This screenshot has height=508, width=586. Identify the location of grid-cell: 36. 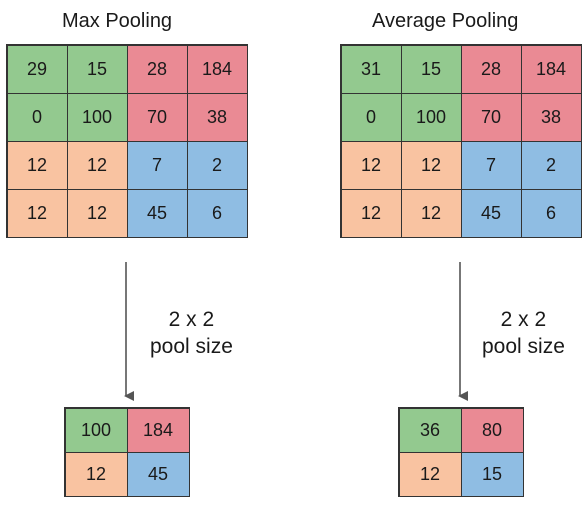
(430, 430).